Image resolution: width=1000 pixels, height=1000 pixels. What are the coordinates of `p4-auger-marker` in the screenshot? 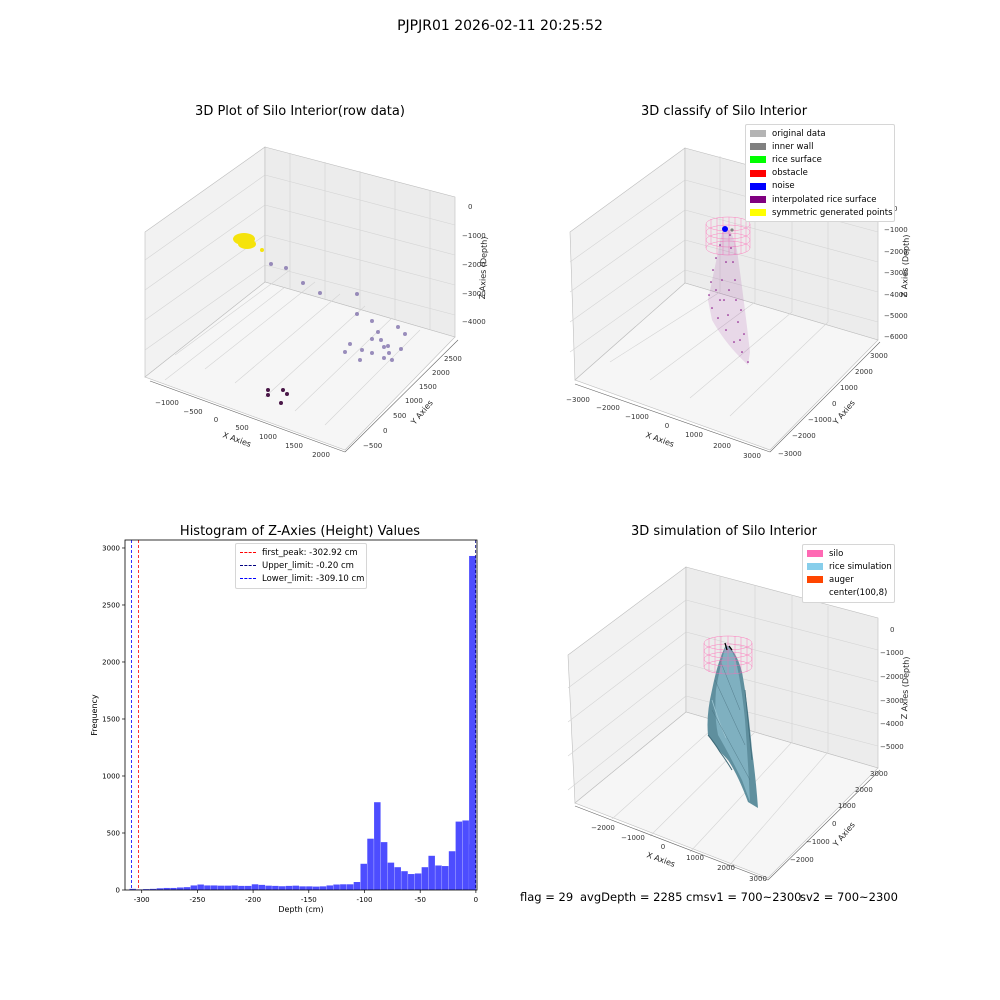 It's located at (728, 646).